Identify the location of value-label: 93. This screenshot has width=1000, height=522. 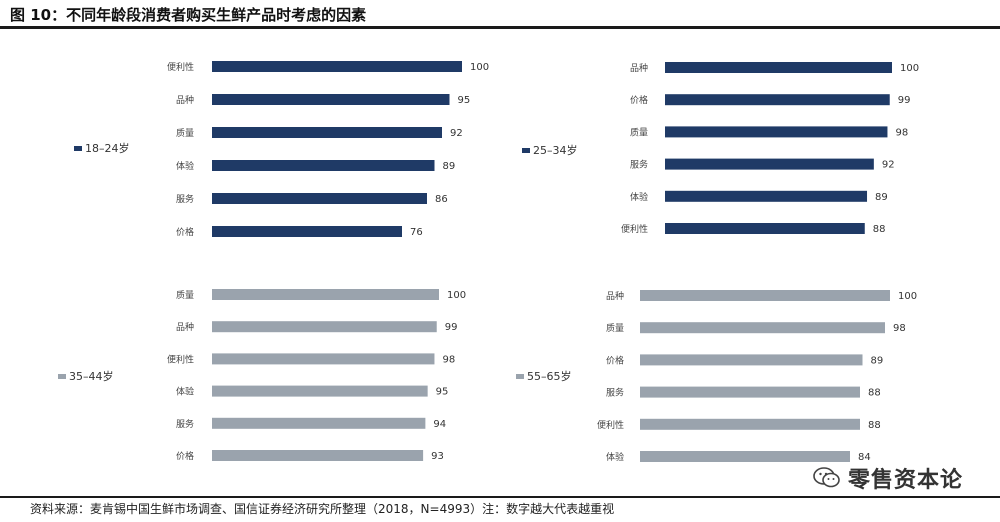
(437, 456).